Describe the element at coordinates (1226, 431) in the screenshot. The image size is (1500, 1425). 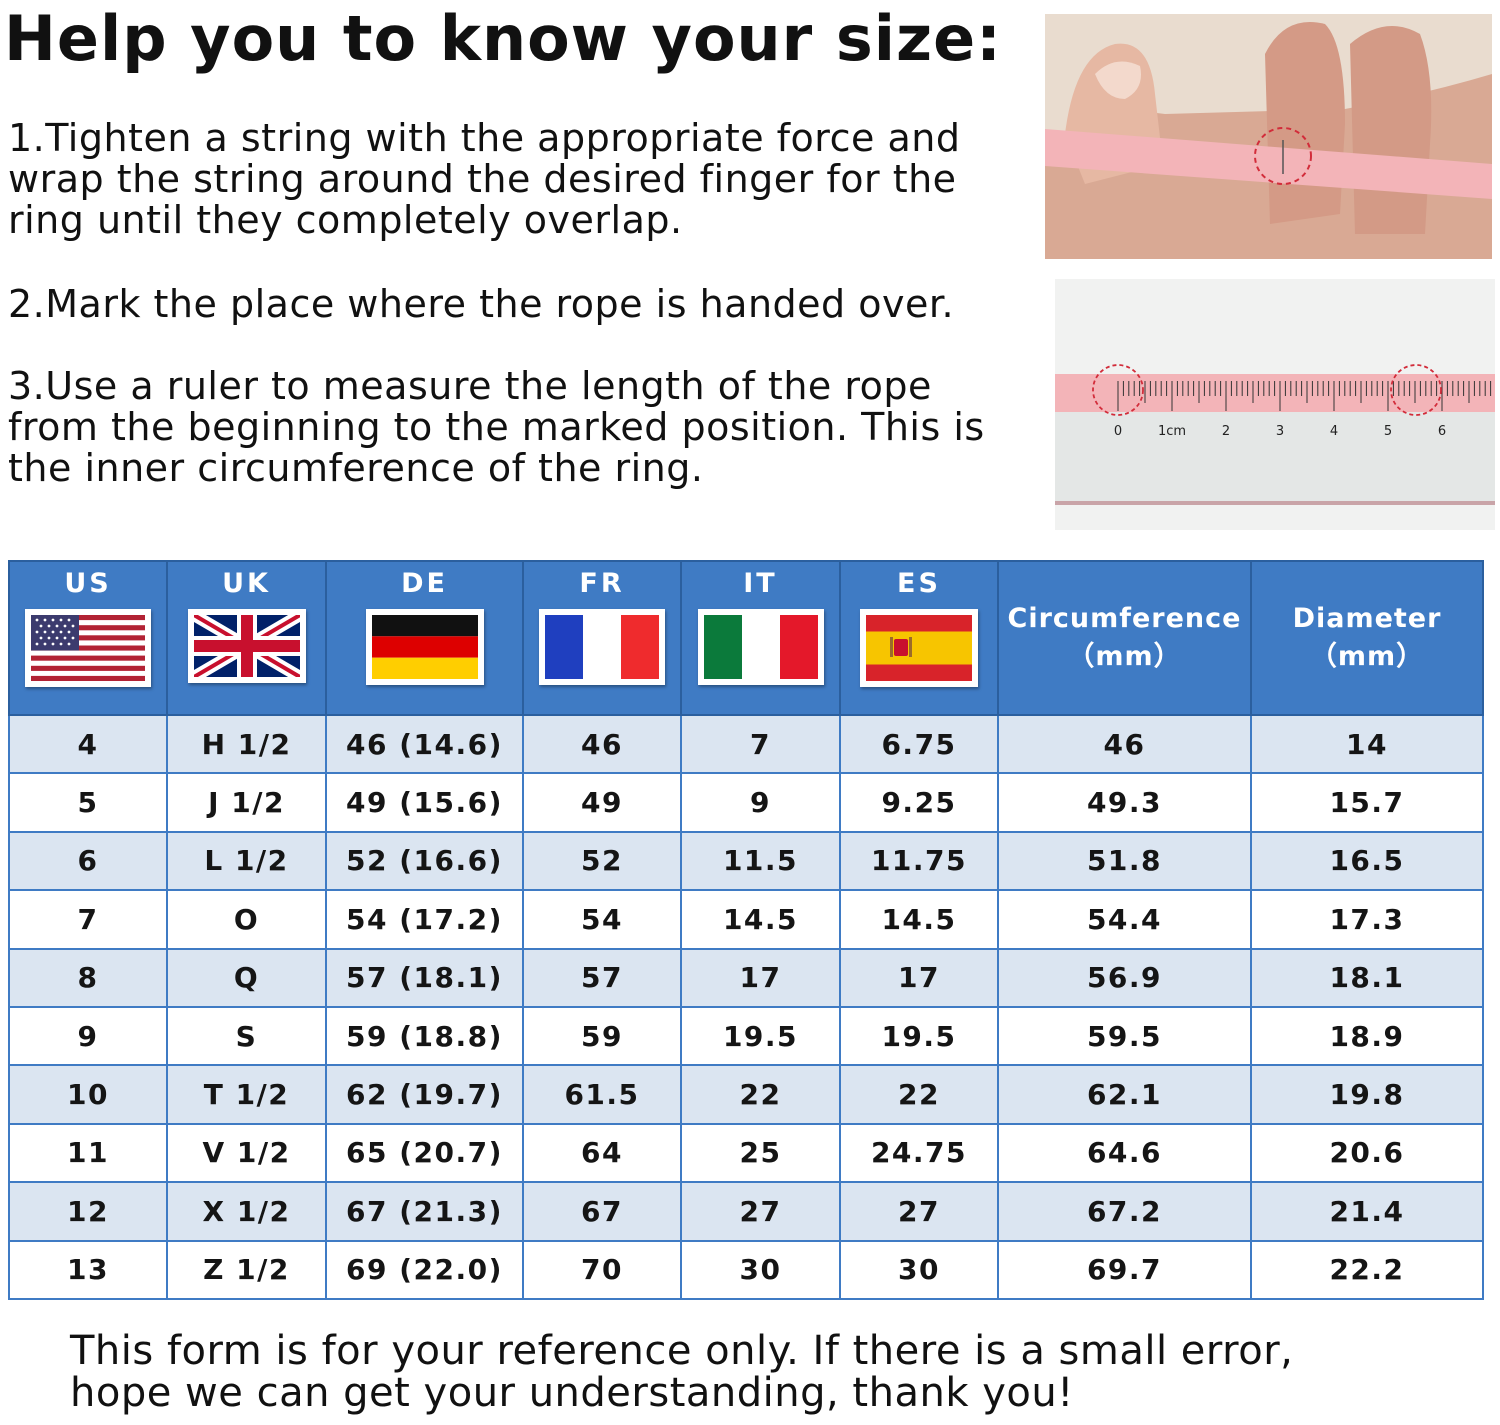
I see `ruler-label: 2` at that location.